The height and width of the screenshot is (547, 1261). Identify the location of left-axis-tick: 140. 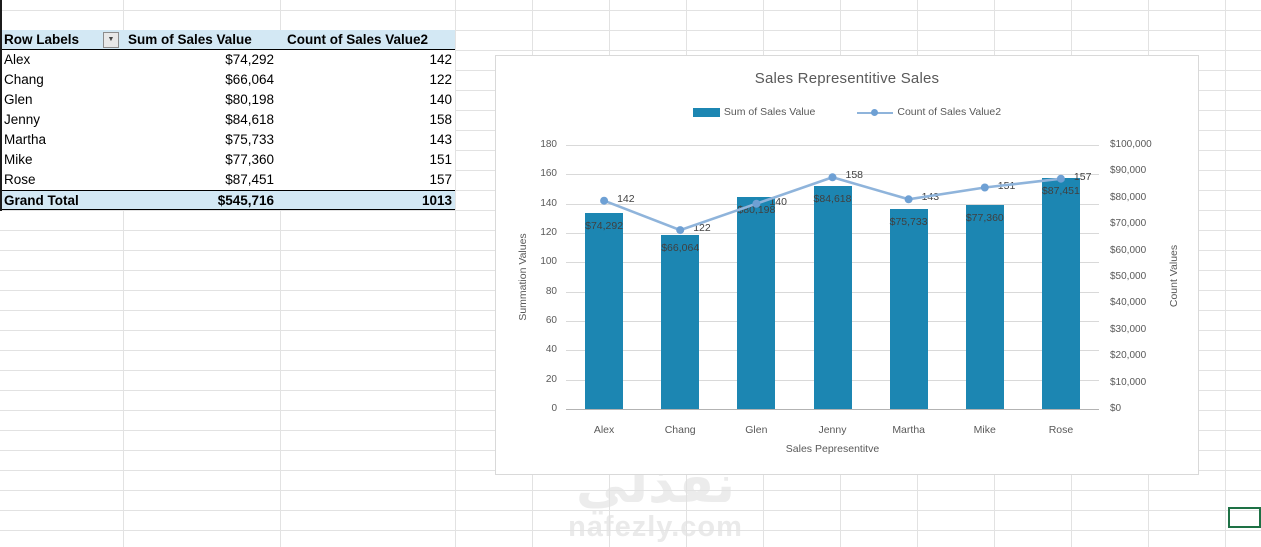
(548, 203).